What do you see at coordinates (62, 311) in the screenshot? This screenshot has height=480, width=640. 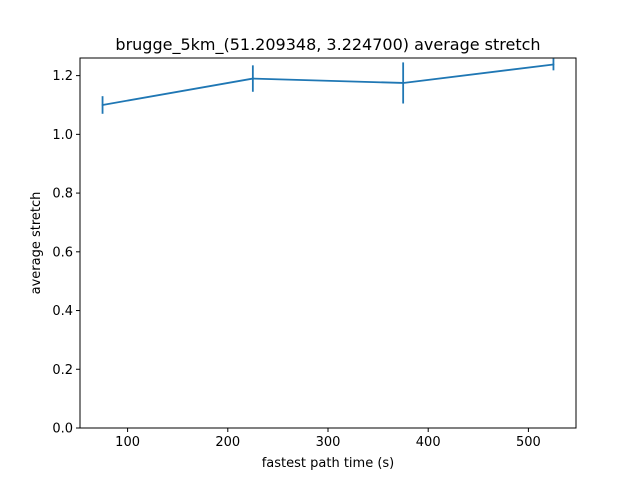 I see `y-tick-label: 0.4` at bounding box center [62, 311].